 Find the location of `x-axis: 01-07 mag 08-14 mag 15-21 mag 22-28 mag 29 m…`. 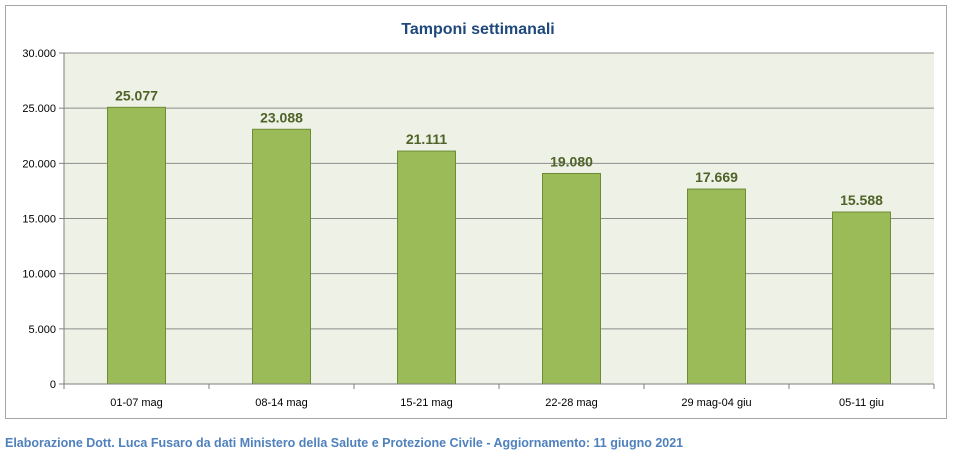

x-axis: 01-07 mag 08-14 mag 15-21 mag 22-28 mag 29 m… is located at coordinates (499, 396).